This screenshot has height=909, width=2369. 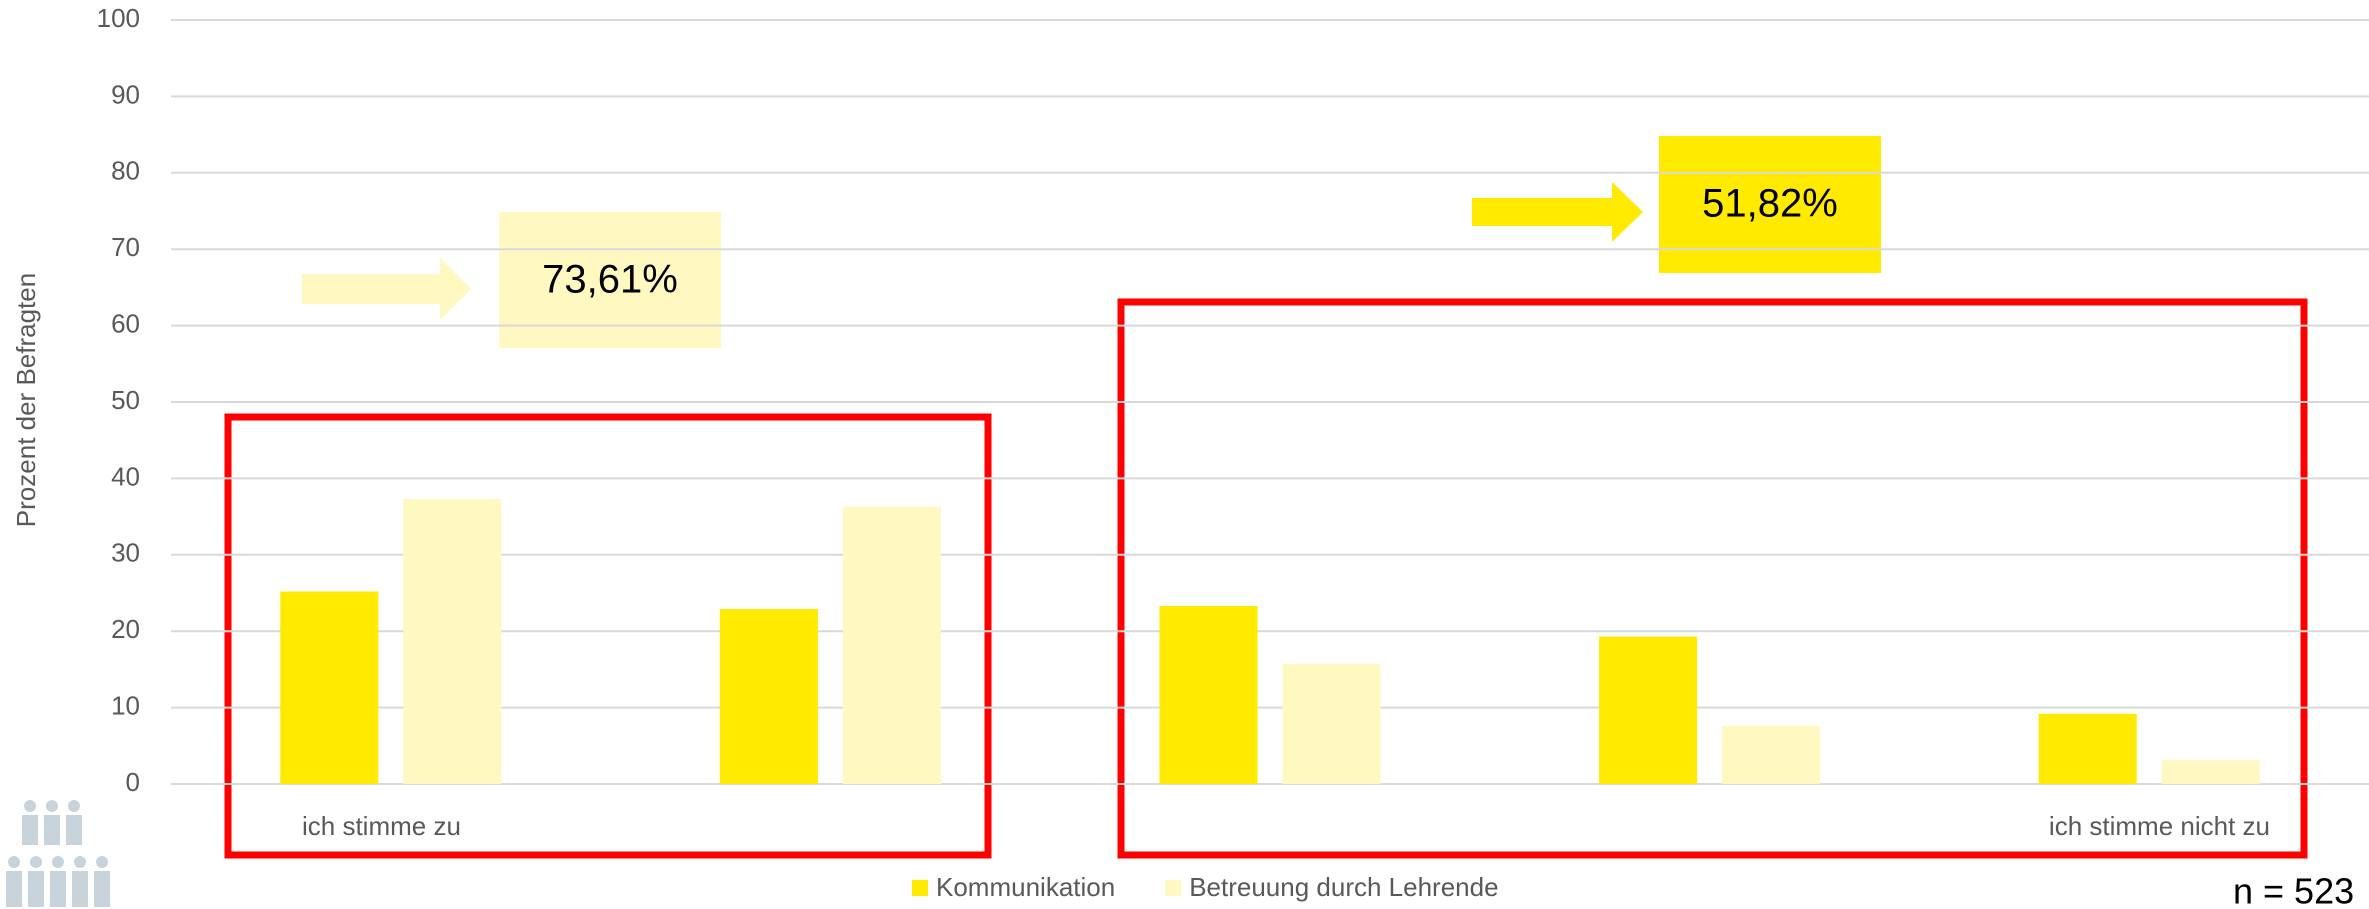 What do you see at coordinates (118, 18) in the screenshot?
I see `y-tick-label: 100` at bounding box center [118, 18].